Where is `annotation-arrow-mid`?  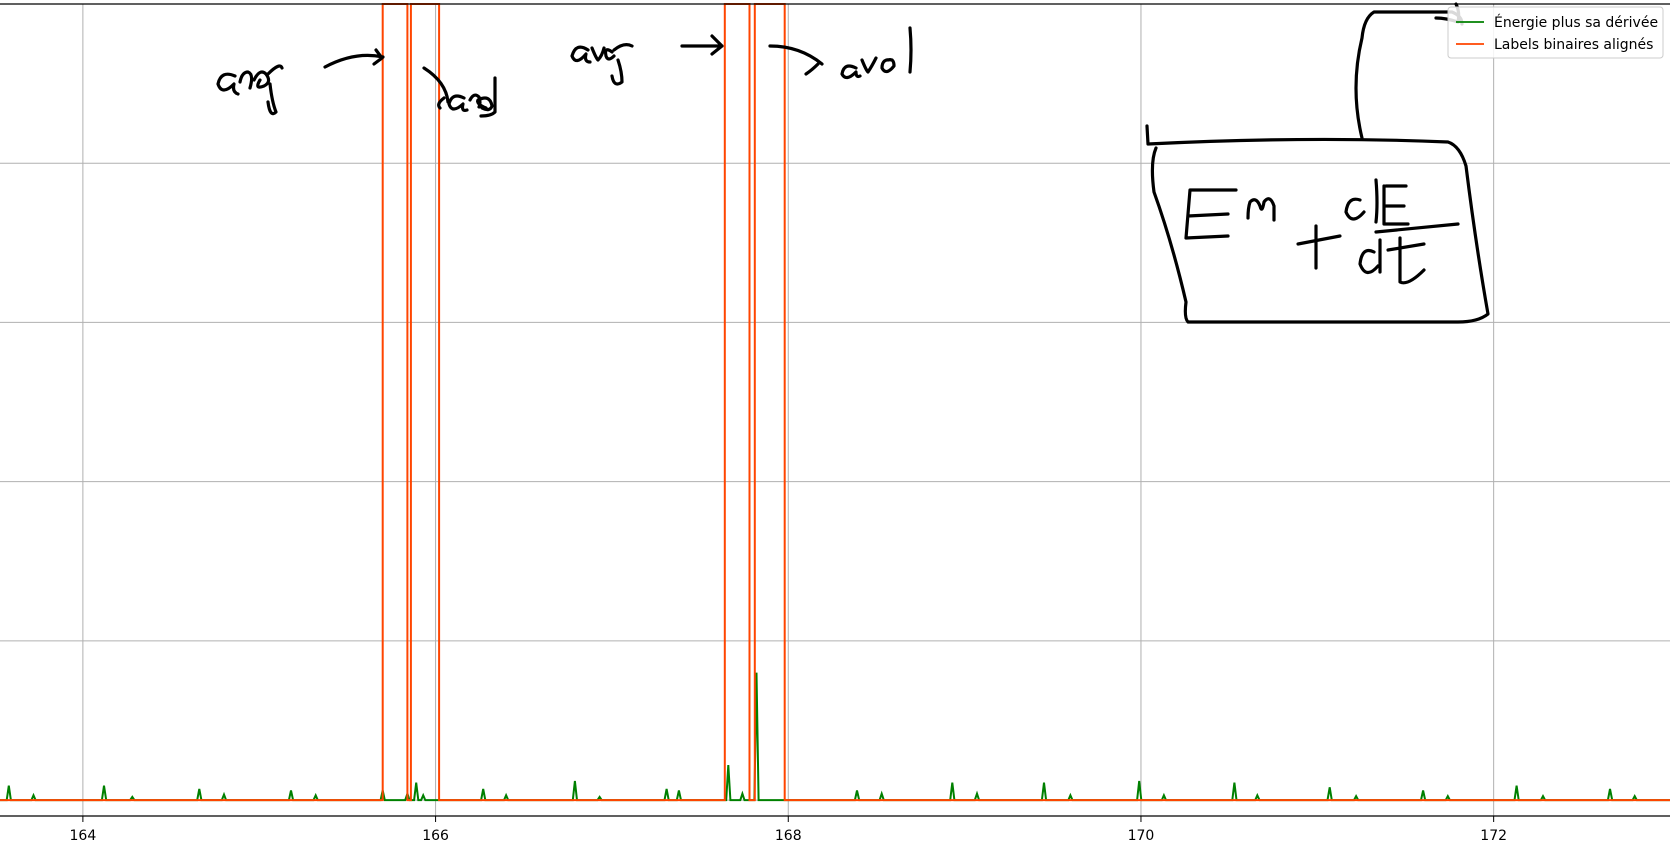 annotation-arrow-mid is located at coordinates (702, 45).